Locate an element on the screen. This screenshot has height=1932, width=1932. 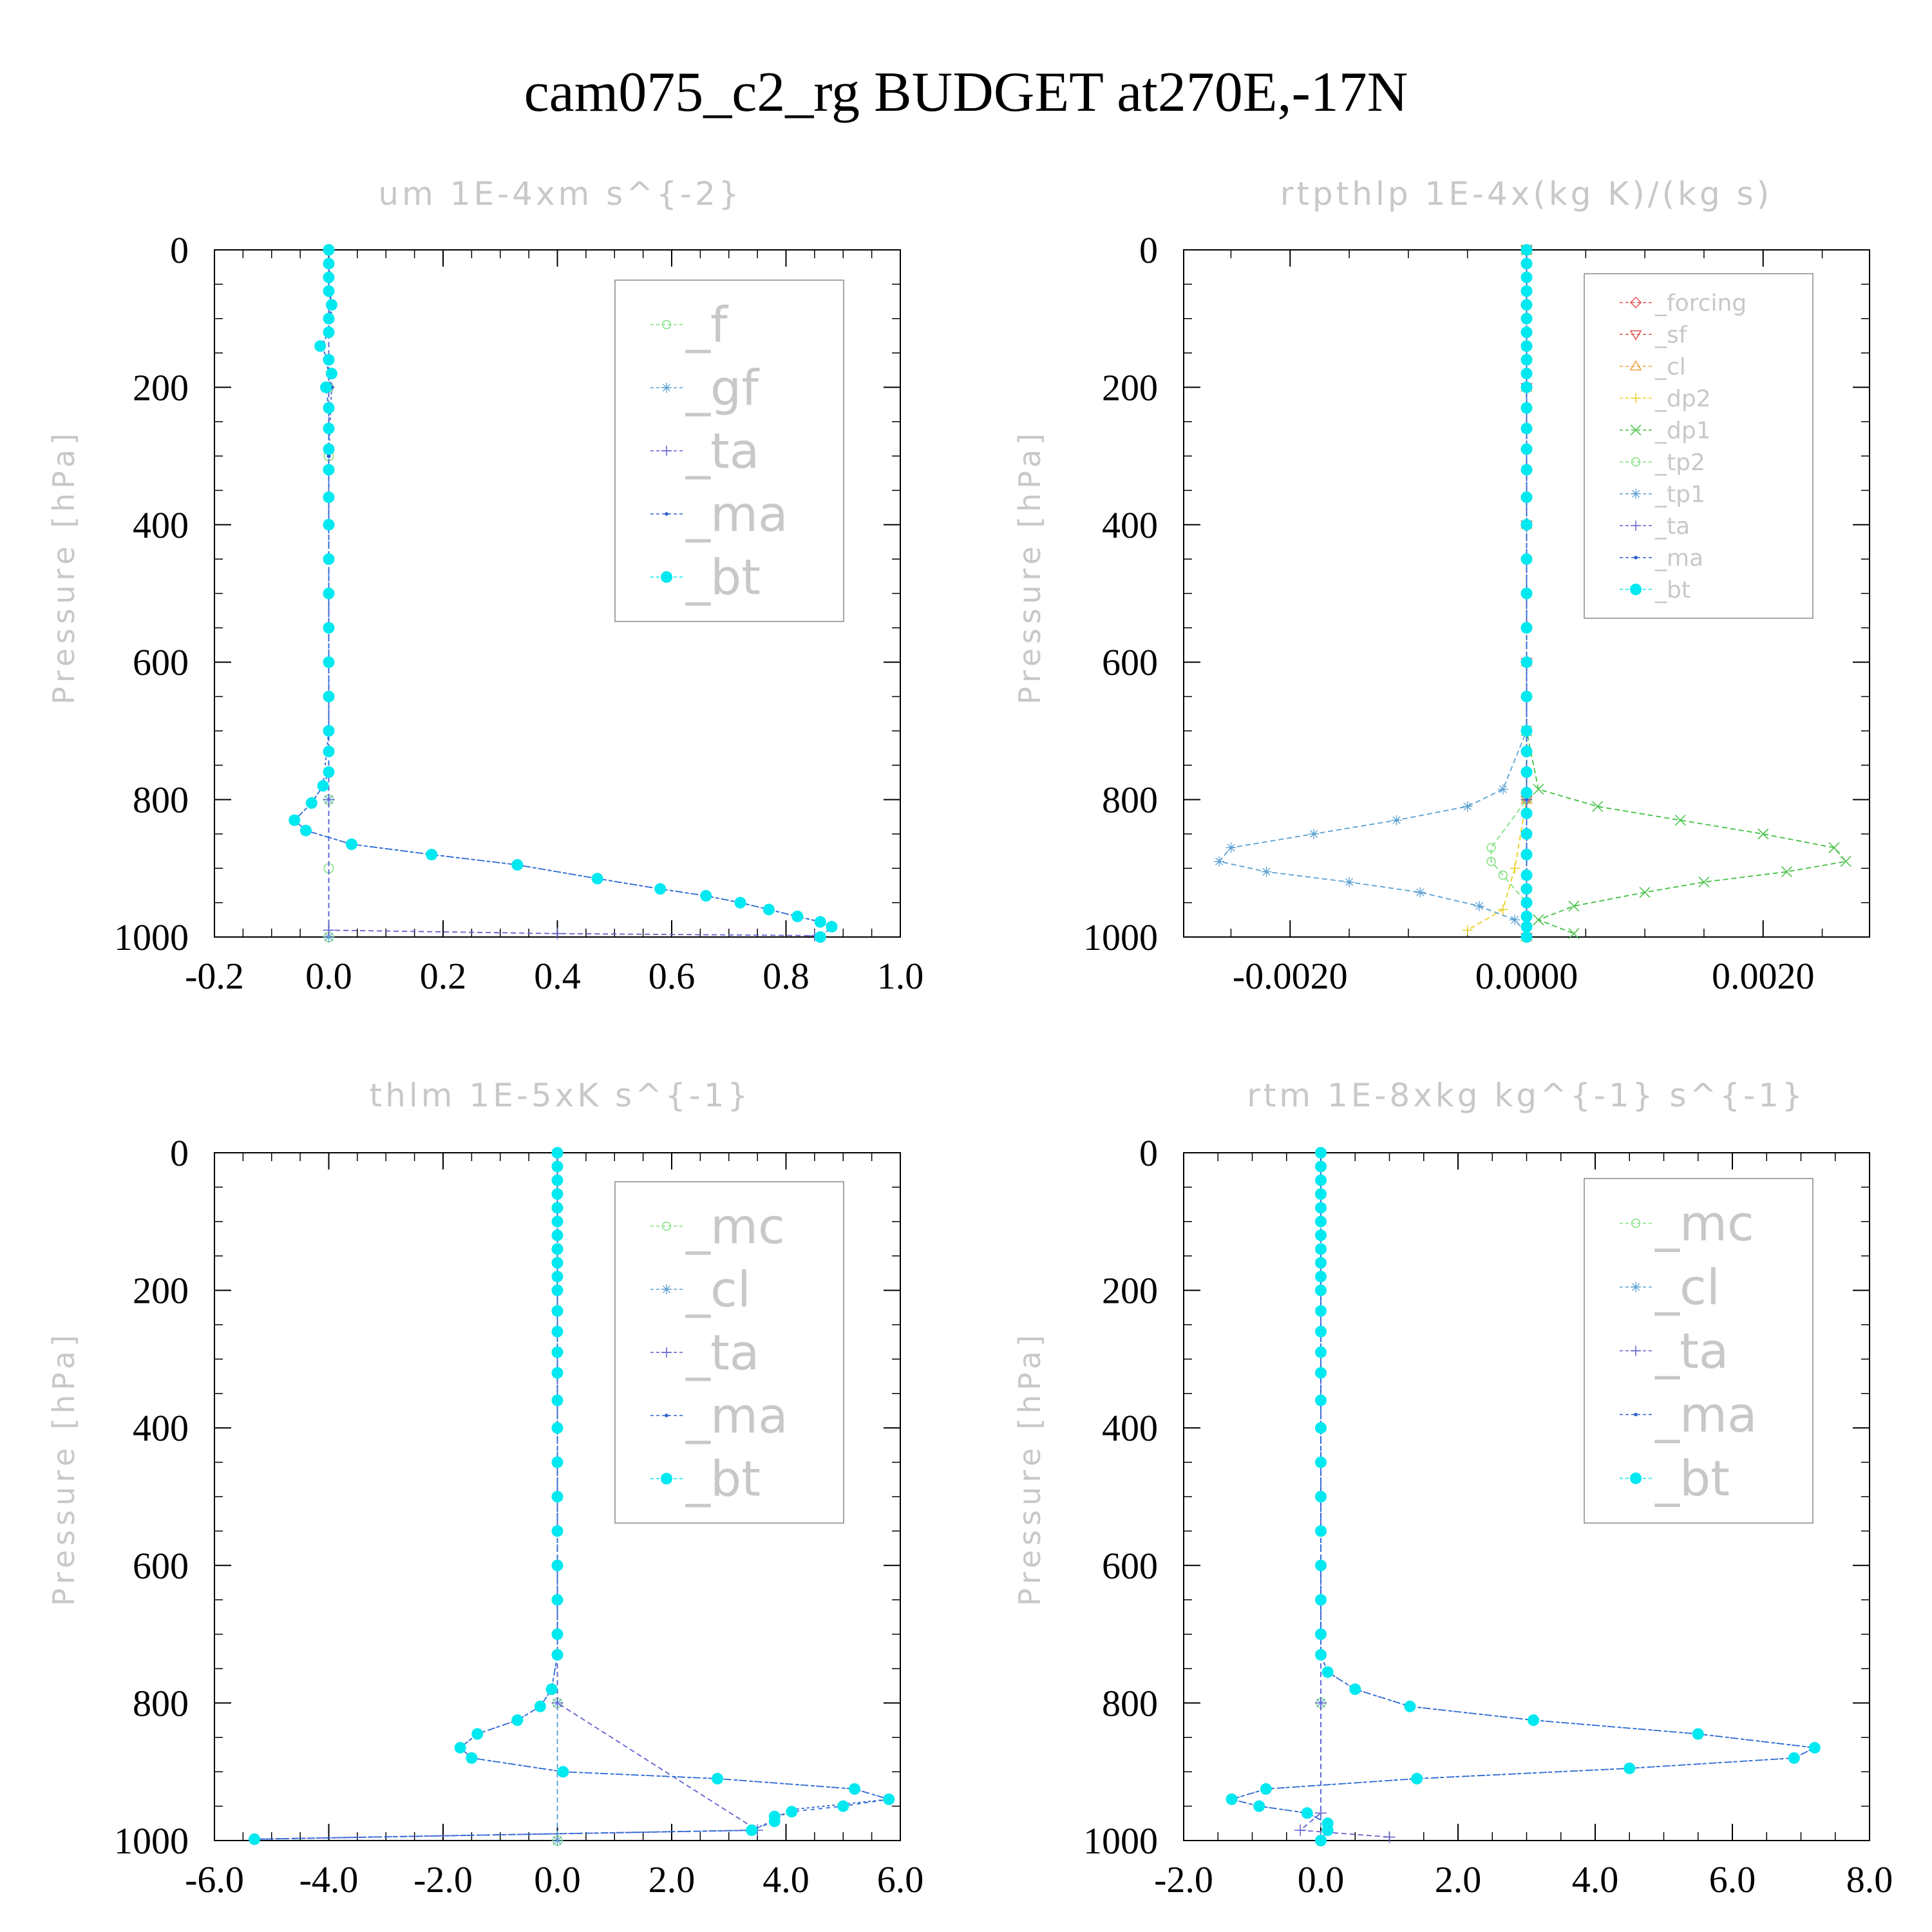
legend-label: _dp1 is located at coordinates (1682, 431).